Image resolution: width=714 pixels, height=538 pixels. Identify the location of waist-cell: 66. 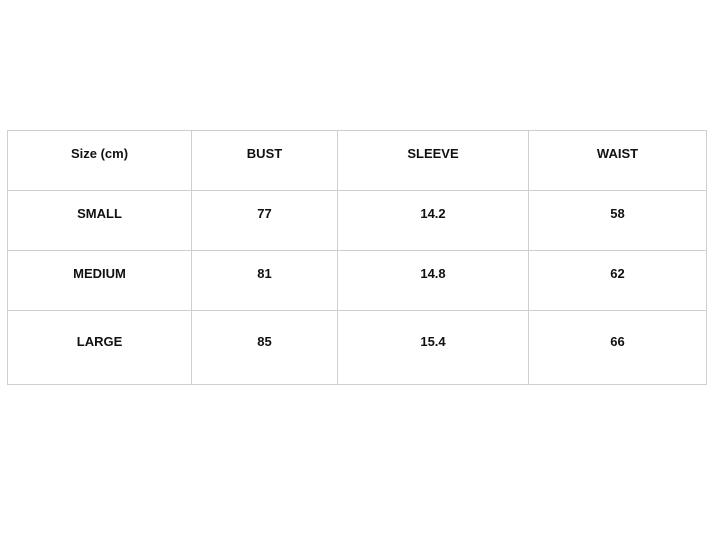
(617, 347).